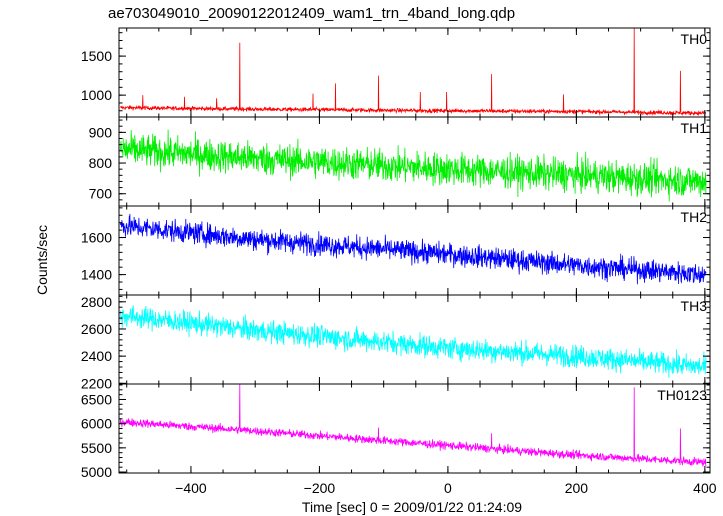 The height and width of the screenshot is (516, 723). I want to click on x-tick-label: 0, so click(448, 488).